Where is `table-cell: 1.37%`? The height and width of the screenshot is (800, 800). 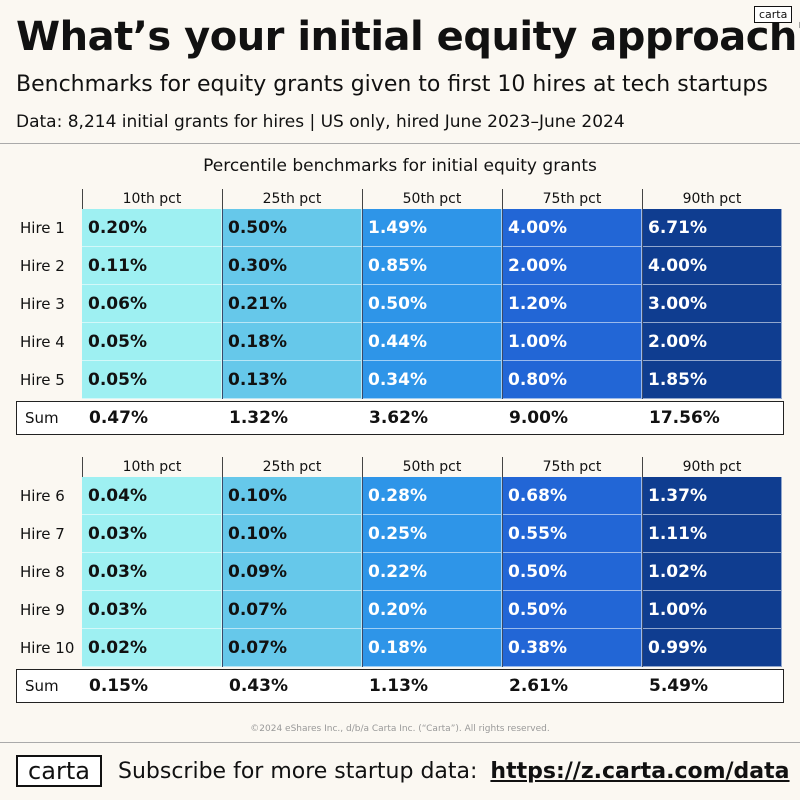
table-cell: 1.37% is located at coordinates (712, 496).